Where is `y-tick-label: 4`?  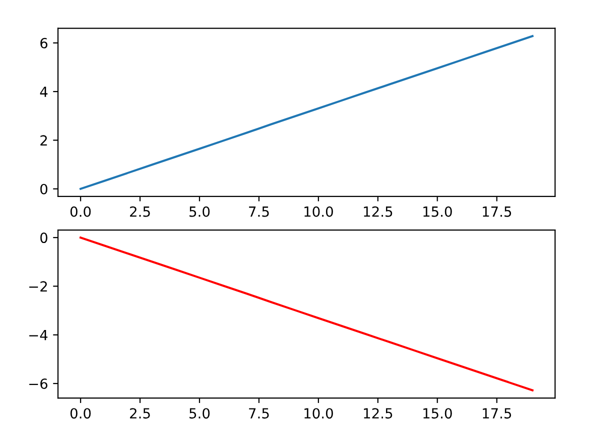
y-tick-label: 4 is located at coordinates (44, 91).